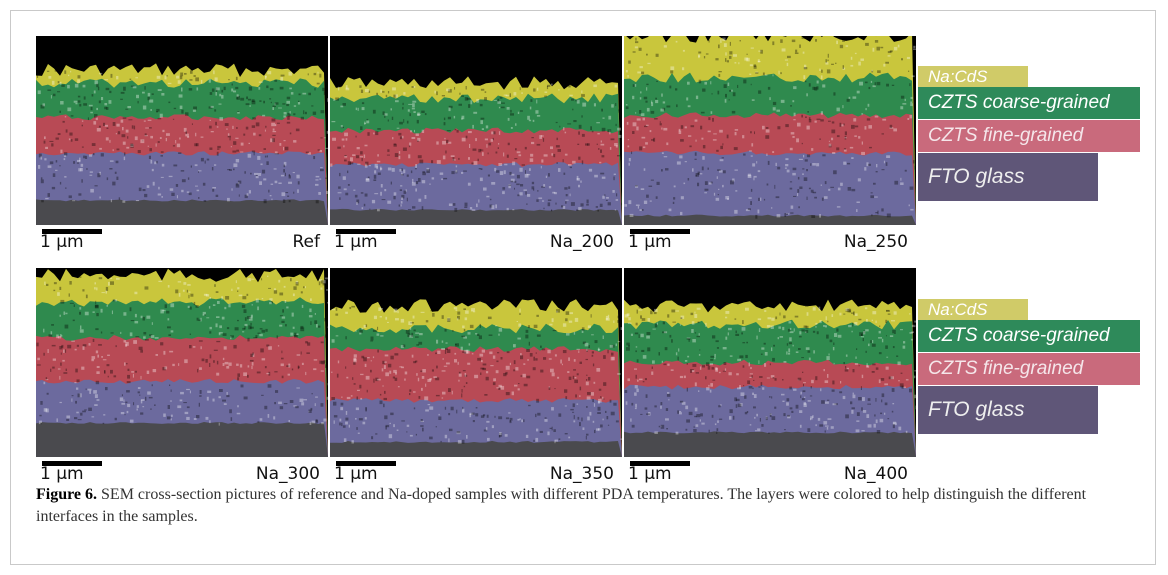 The width and height of the screenshot is (1168, 575). I want to click on scale-row2-na300: 1 µm Na_300, so click(182, 473).